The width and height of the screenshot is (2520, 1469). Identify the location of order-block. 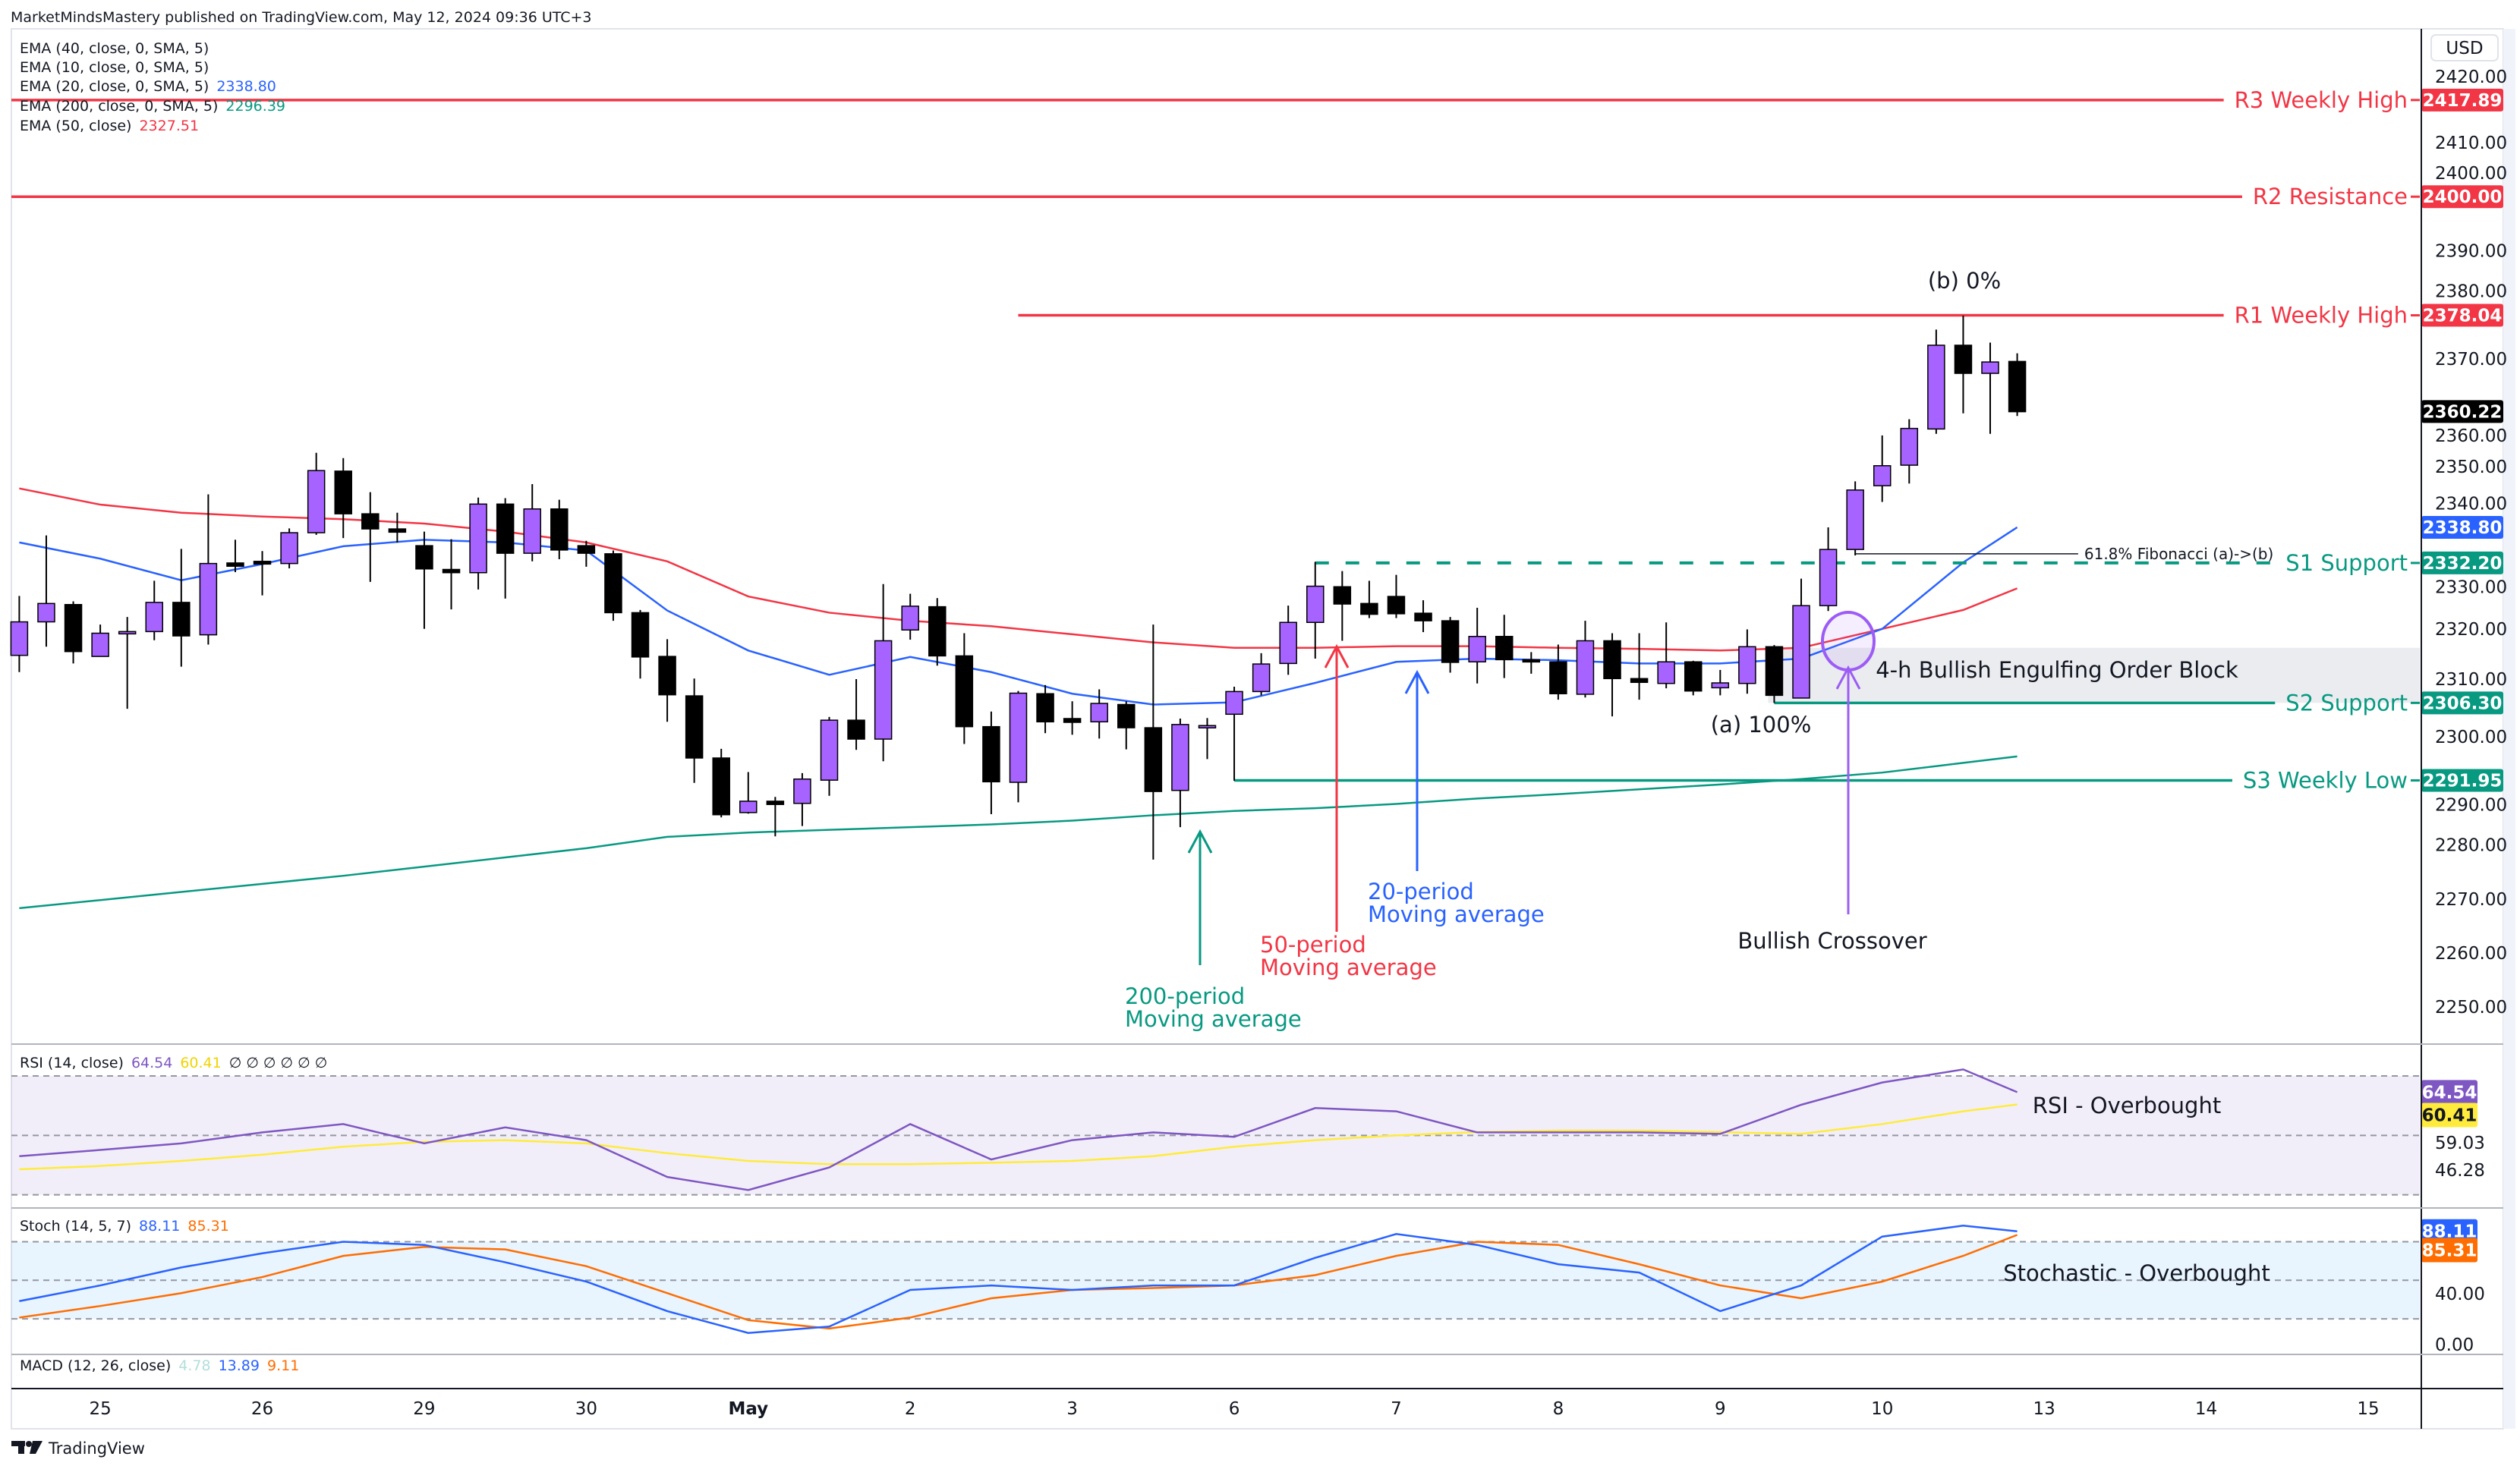
(2094, 675).